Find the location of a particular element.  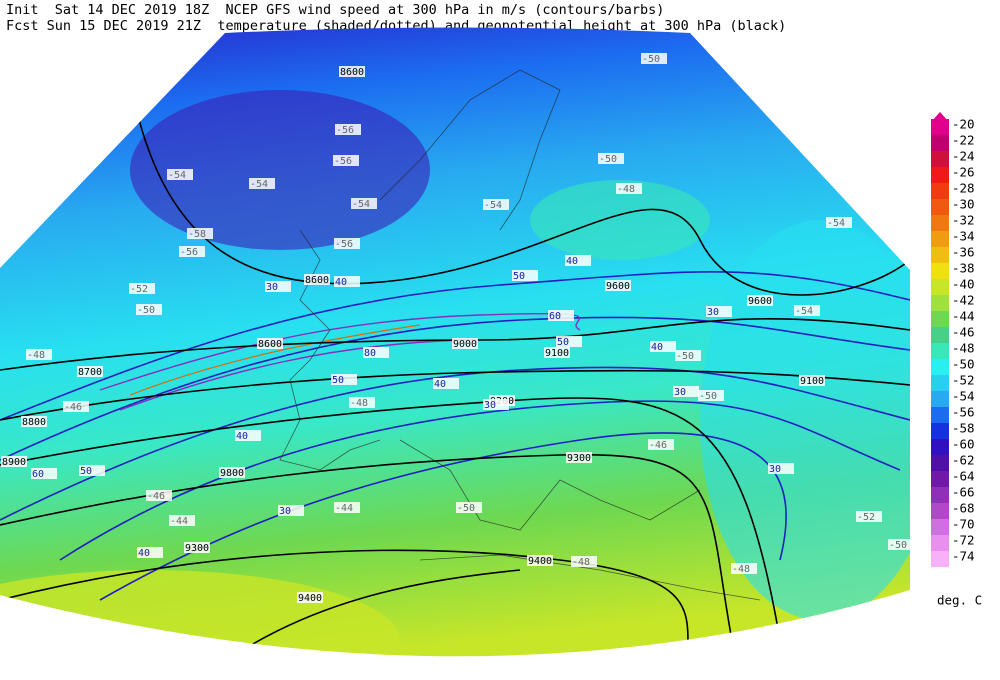

height-label: 8900 is located at coordinates (14, 462).